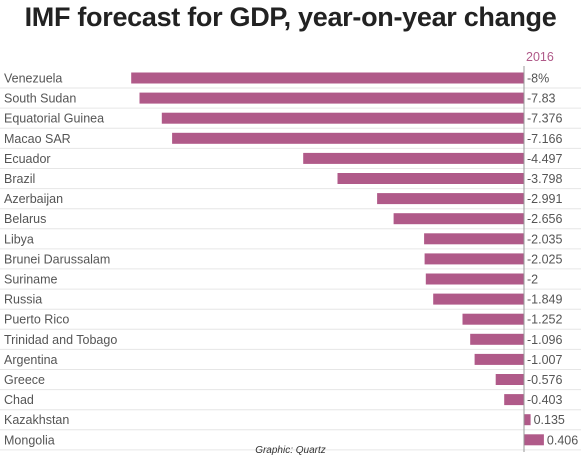 The image size is (581, 460). Describe the element at coordinates (544, 119) in the screenshot. I see `value-label: -7.376` at that location.